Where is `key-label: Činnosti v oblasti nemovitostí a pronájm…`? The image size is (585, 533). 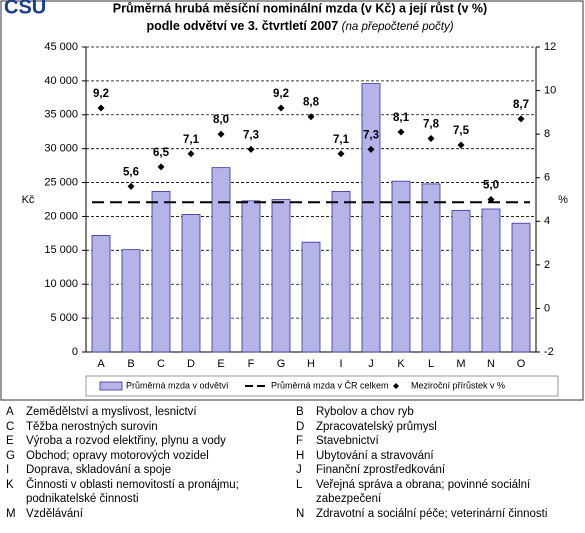
key-label: Činnosti v oblasti nemovitostí a pronájm… is located at coordinates (132, 492).